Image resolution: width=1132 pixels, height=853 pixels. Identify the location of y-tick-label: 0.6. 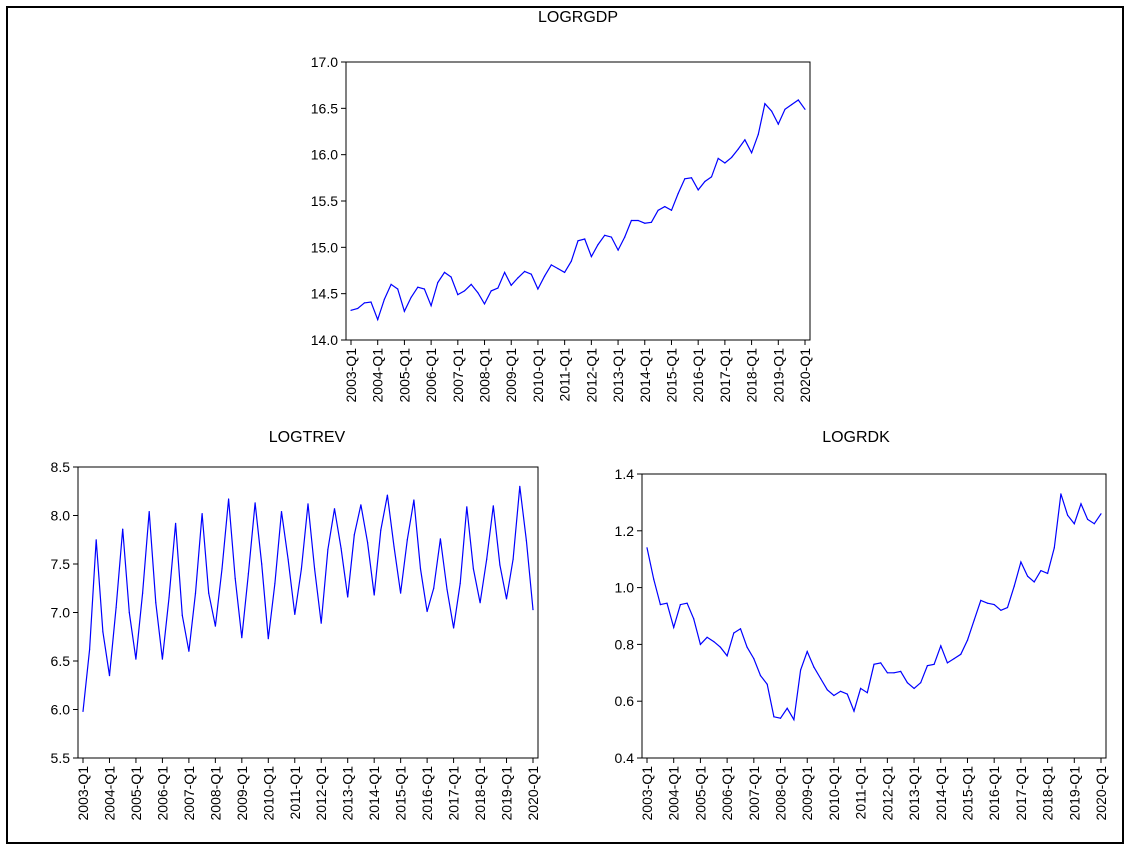
(625, 701).